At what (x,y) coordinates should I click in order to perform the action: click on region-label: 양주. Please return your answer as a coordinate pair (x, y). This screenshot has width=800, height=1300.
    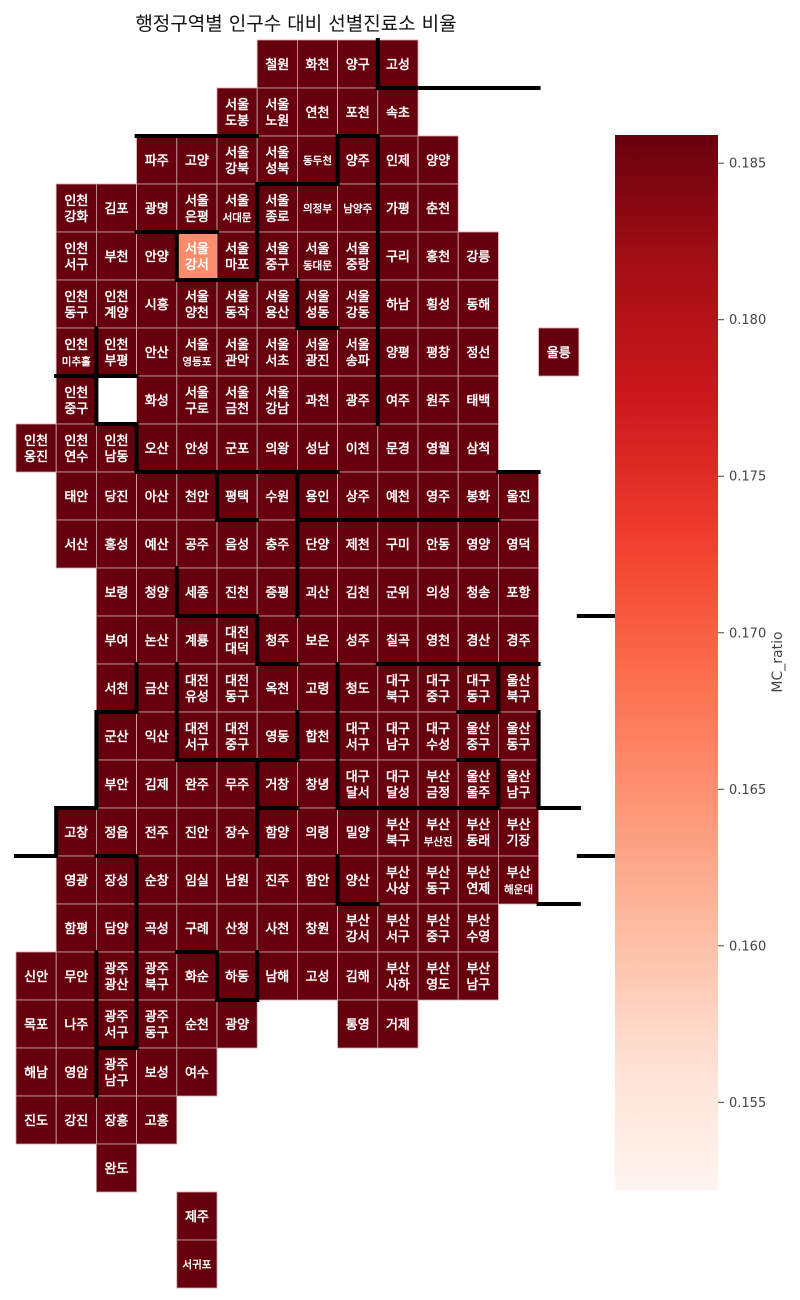
    Looking at the image, I should click on (358, 161).